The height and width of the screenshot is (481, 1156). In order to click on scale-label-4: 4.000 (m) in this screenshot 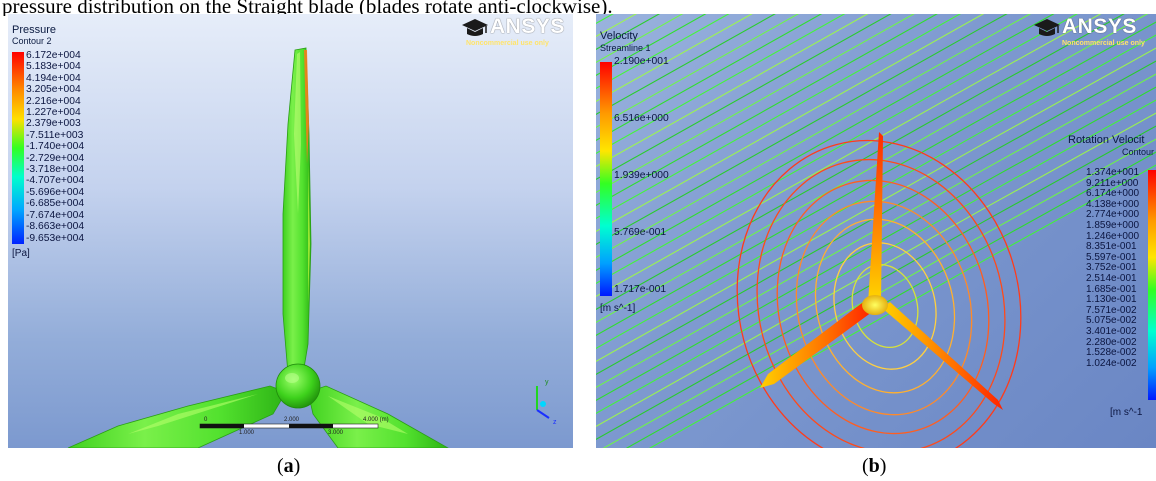, I will do `click(376, 420)`.